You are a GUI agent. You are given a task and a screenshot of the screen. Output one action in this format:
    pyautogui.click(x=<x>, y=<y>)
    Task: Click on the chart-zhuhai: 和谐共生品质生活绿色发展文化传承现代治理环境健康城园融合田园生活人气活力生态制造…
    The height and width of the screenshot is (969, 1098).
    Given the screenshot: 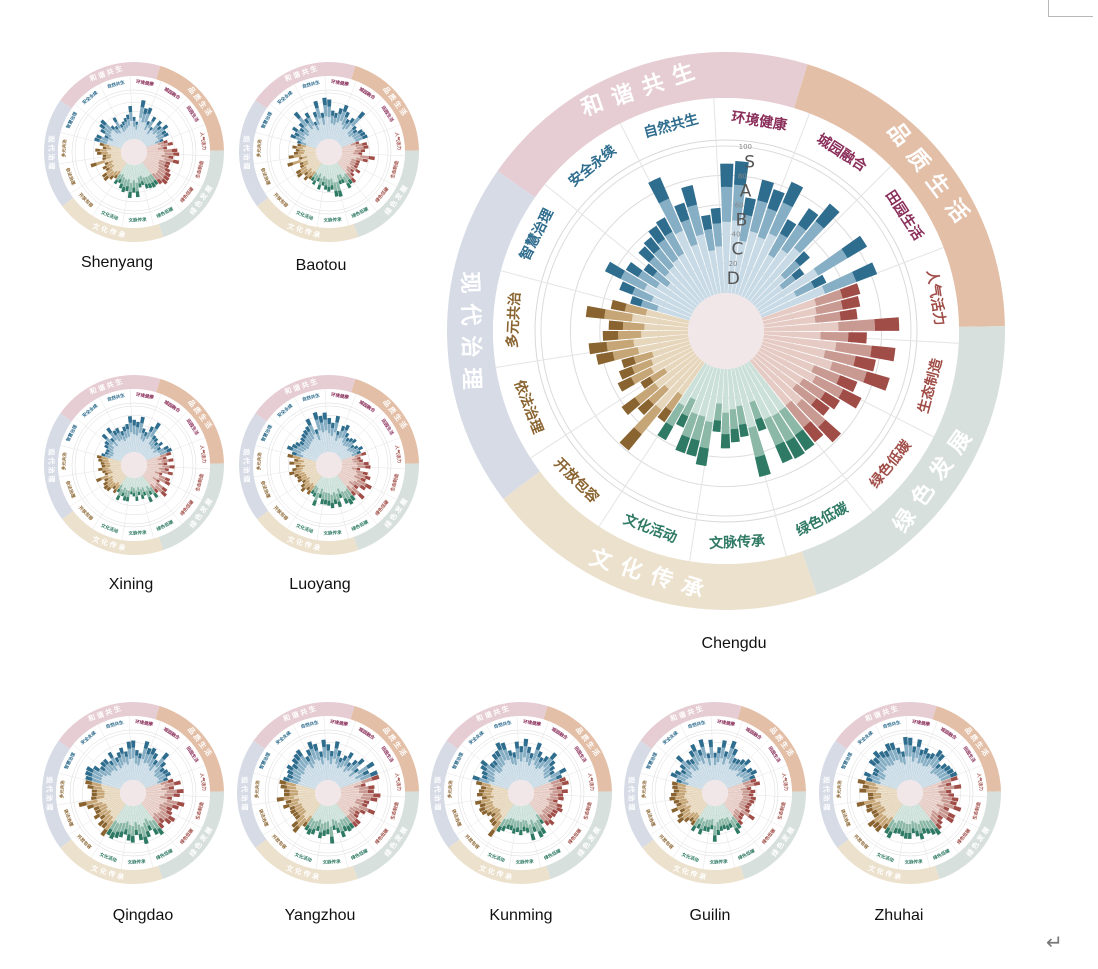 What is the action you would take?
    pyautogui.click(x=910, y=793)
    